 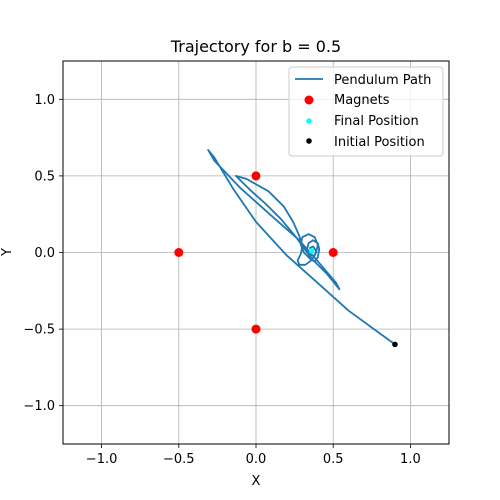 I want to click on x-axis-ticks: −1.0 −0.5 0.0 0.5 1.0, so click(x=253, y=455).